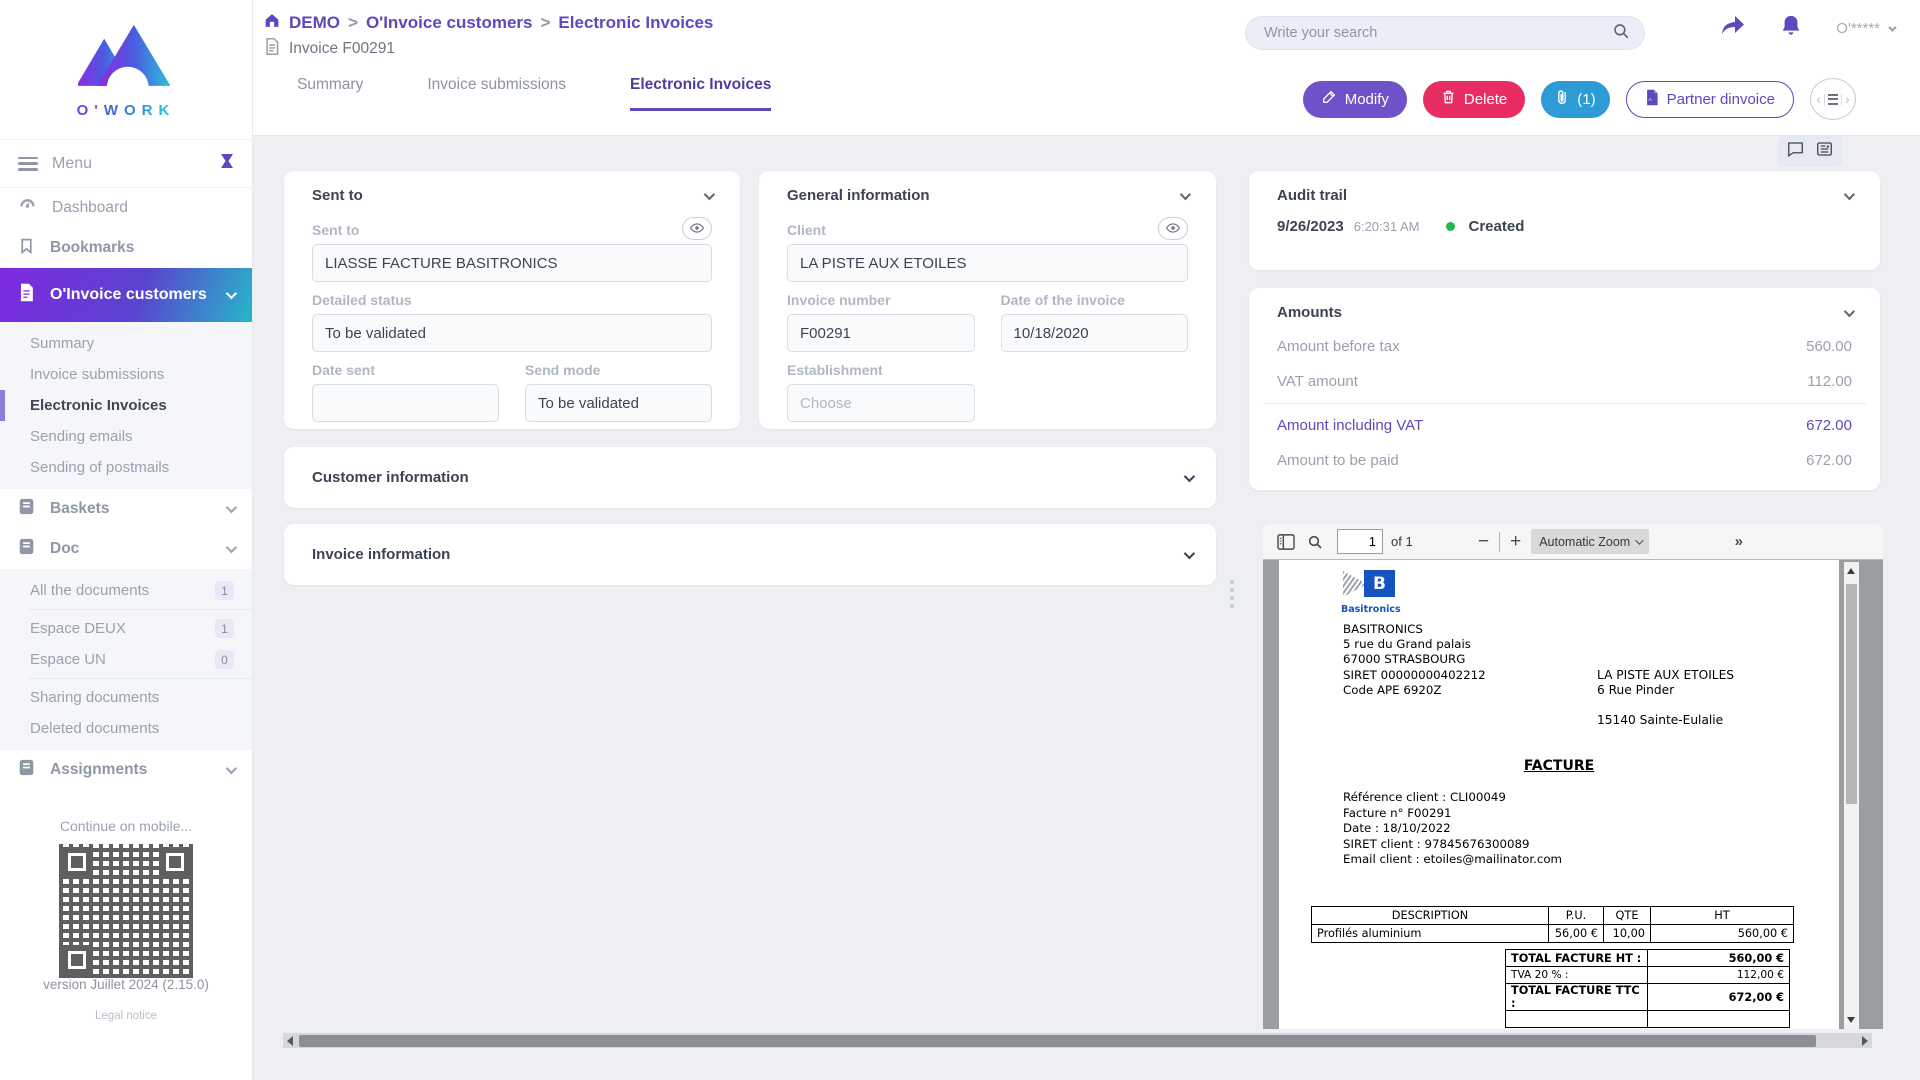  I want to click on scroll-up-arrow, so click(1851, 571).